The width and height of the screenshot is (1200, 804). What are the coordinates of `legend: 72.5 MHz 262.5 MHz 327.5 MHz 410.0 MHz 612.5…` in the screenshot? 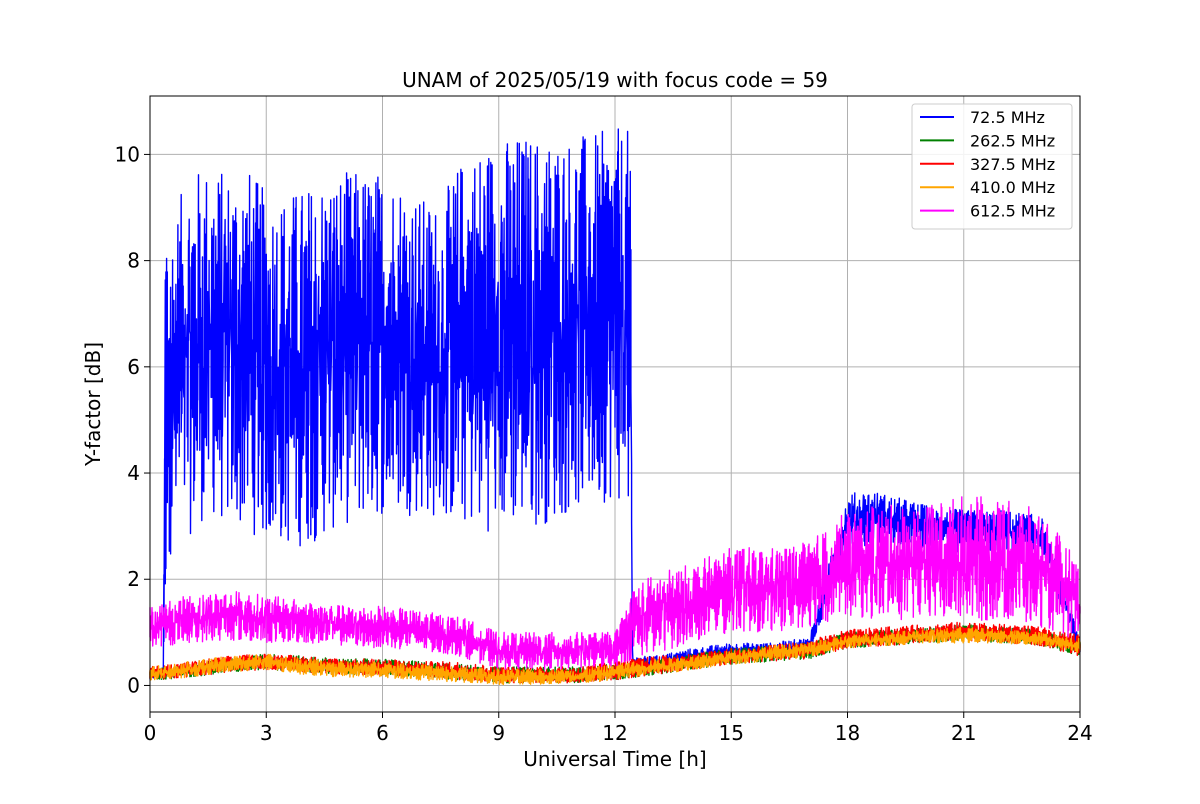 It's located at (992, 166).